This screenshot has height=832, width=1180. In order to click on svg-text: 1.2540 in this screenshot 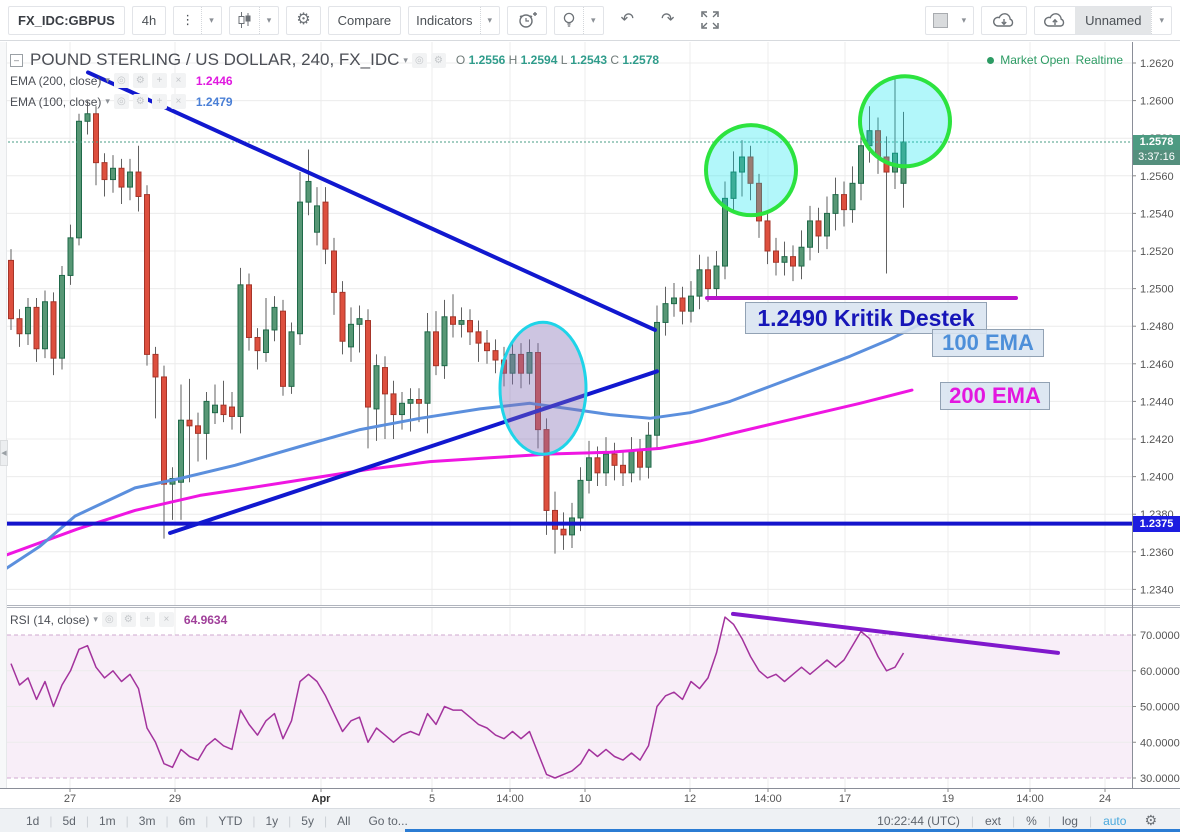, I will do `click(1157, 214)`.